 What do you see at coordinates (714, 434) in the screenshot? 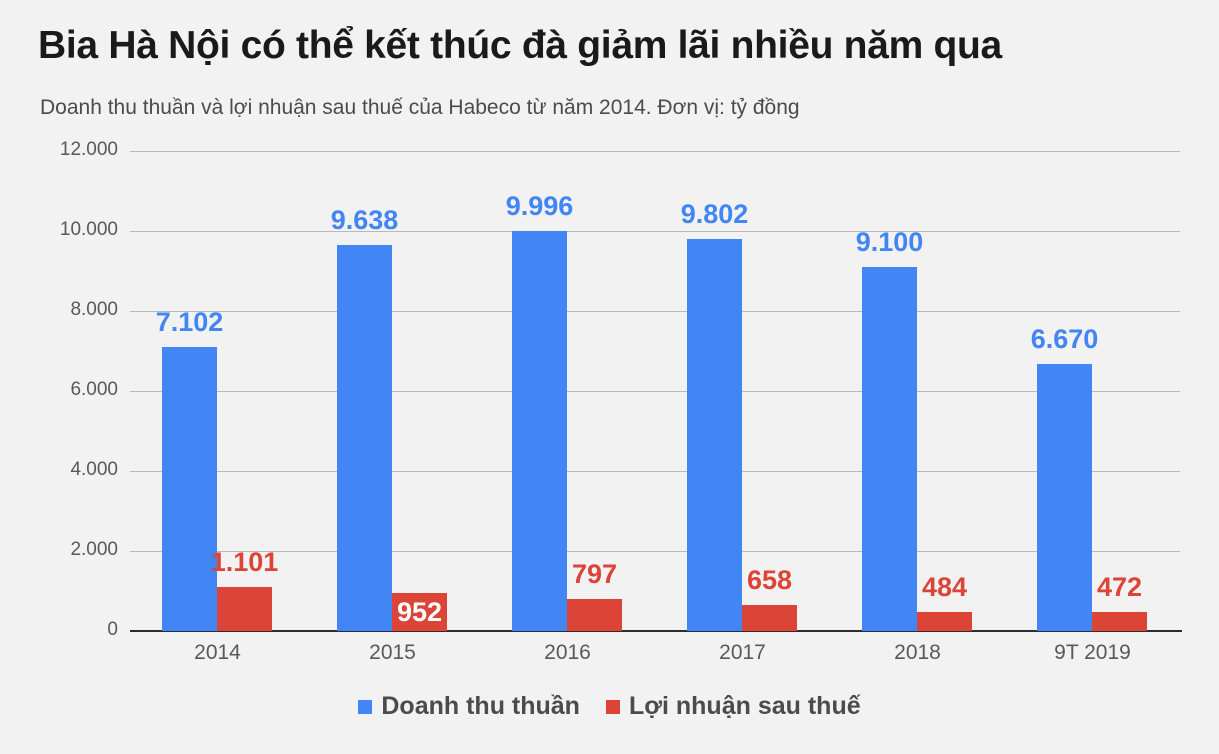
I see `bar-revenue-2017` at bounding box center [714, 434].